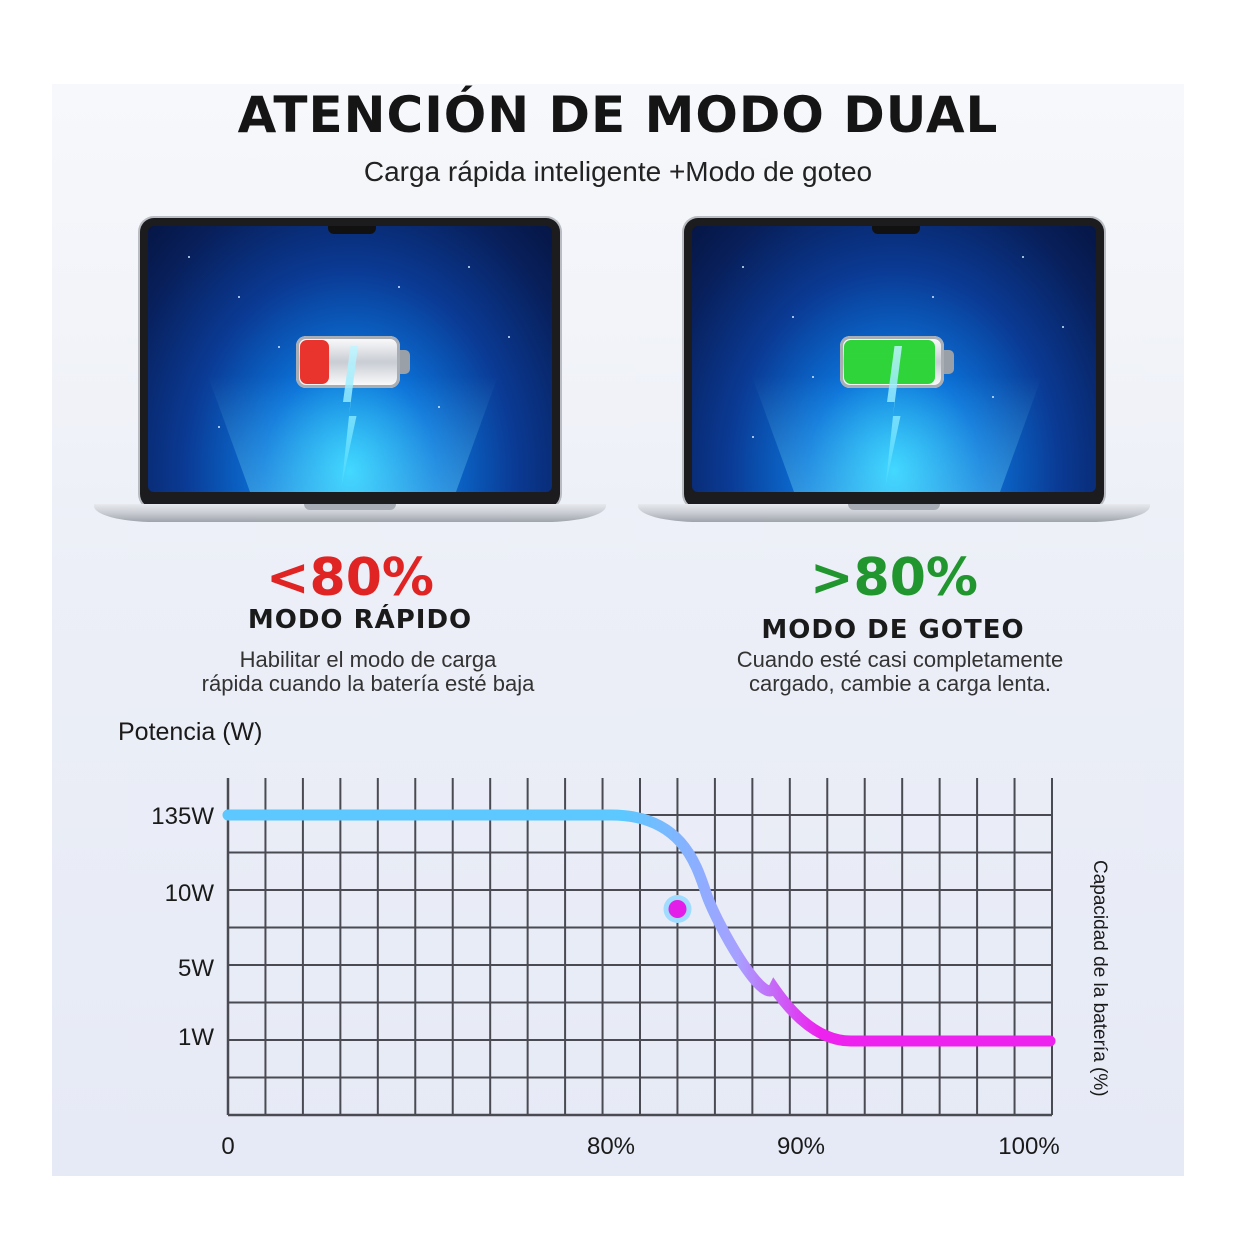 The width and height of the screenshot is (1236, 1252). Describe the element at coordinates (182, 816) in the screenshot. I see `y-tick-135w: 135W` at that location.